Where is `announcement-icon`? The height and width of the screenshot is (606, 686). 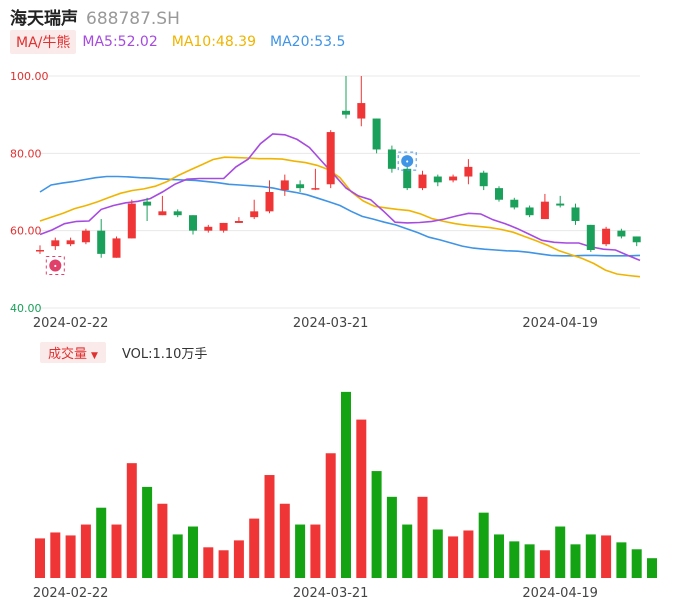
announcement-icon is located at coordinates (407, 161).